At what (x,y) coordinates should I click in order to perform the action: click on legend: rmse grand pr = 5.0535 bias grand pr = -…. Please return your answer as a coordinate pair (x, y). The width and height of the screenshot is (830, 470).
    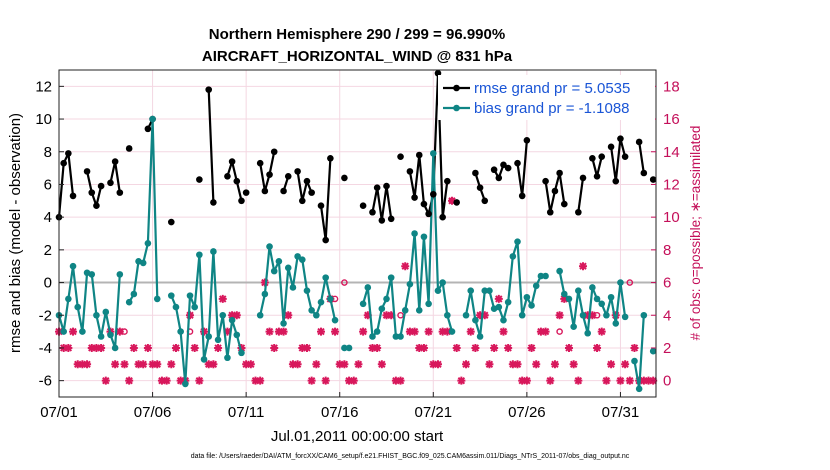
    Looking at the image, I should click on (546, 97).